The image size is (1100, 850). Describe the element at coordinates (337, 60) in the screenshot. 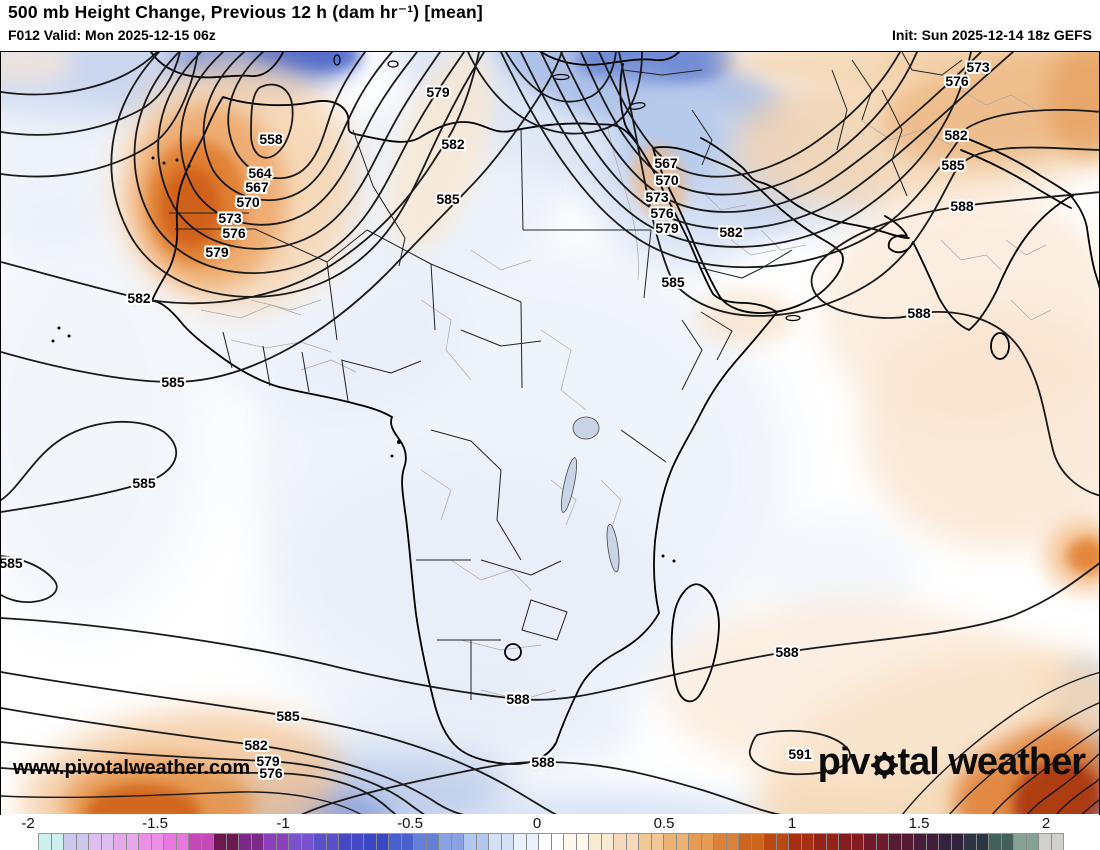

I see `sardinia-island` at that location.